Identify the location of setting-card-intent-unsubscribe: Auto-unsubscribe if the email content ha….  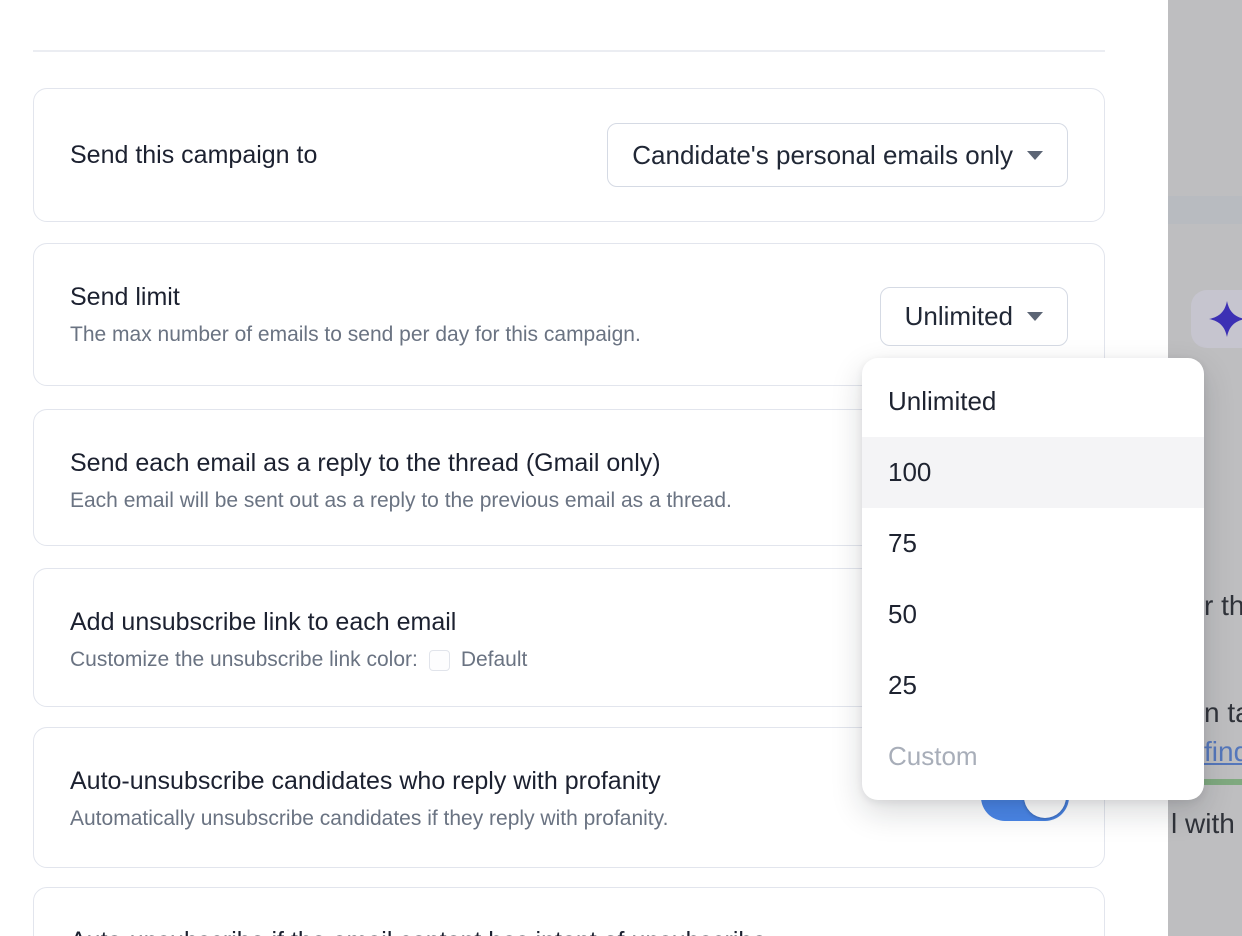
(569, 911).